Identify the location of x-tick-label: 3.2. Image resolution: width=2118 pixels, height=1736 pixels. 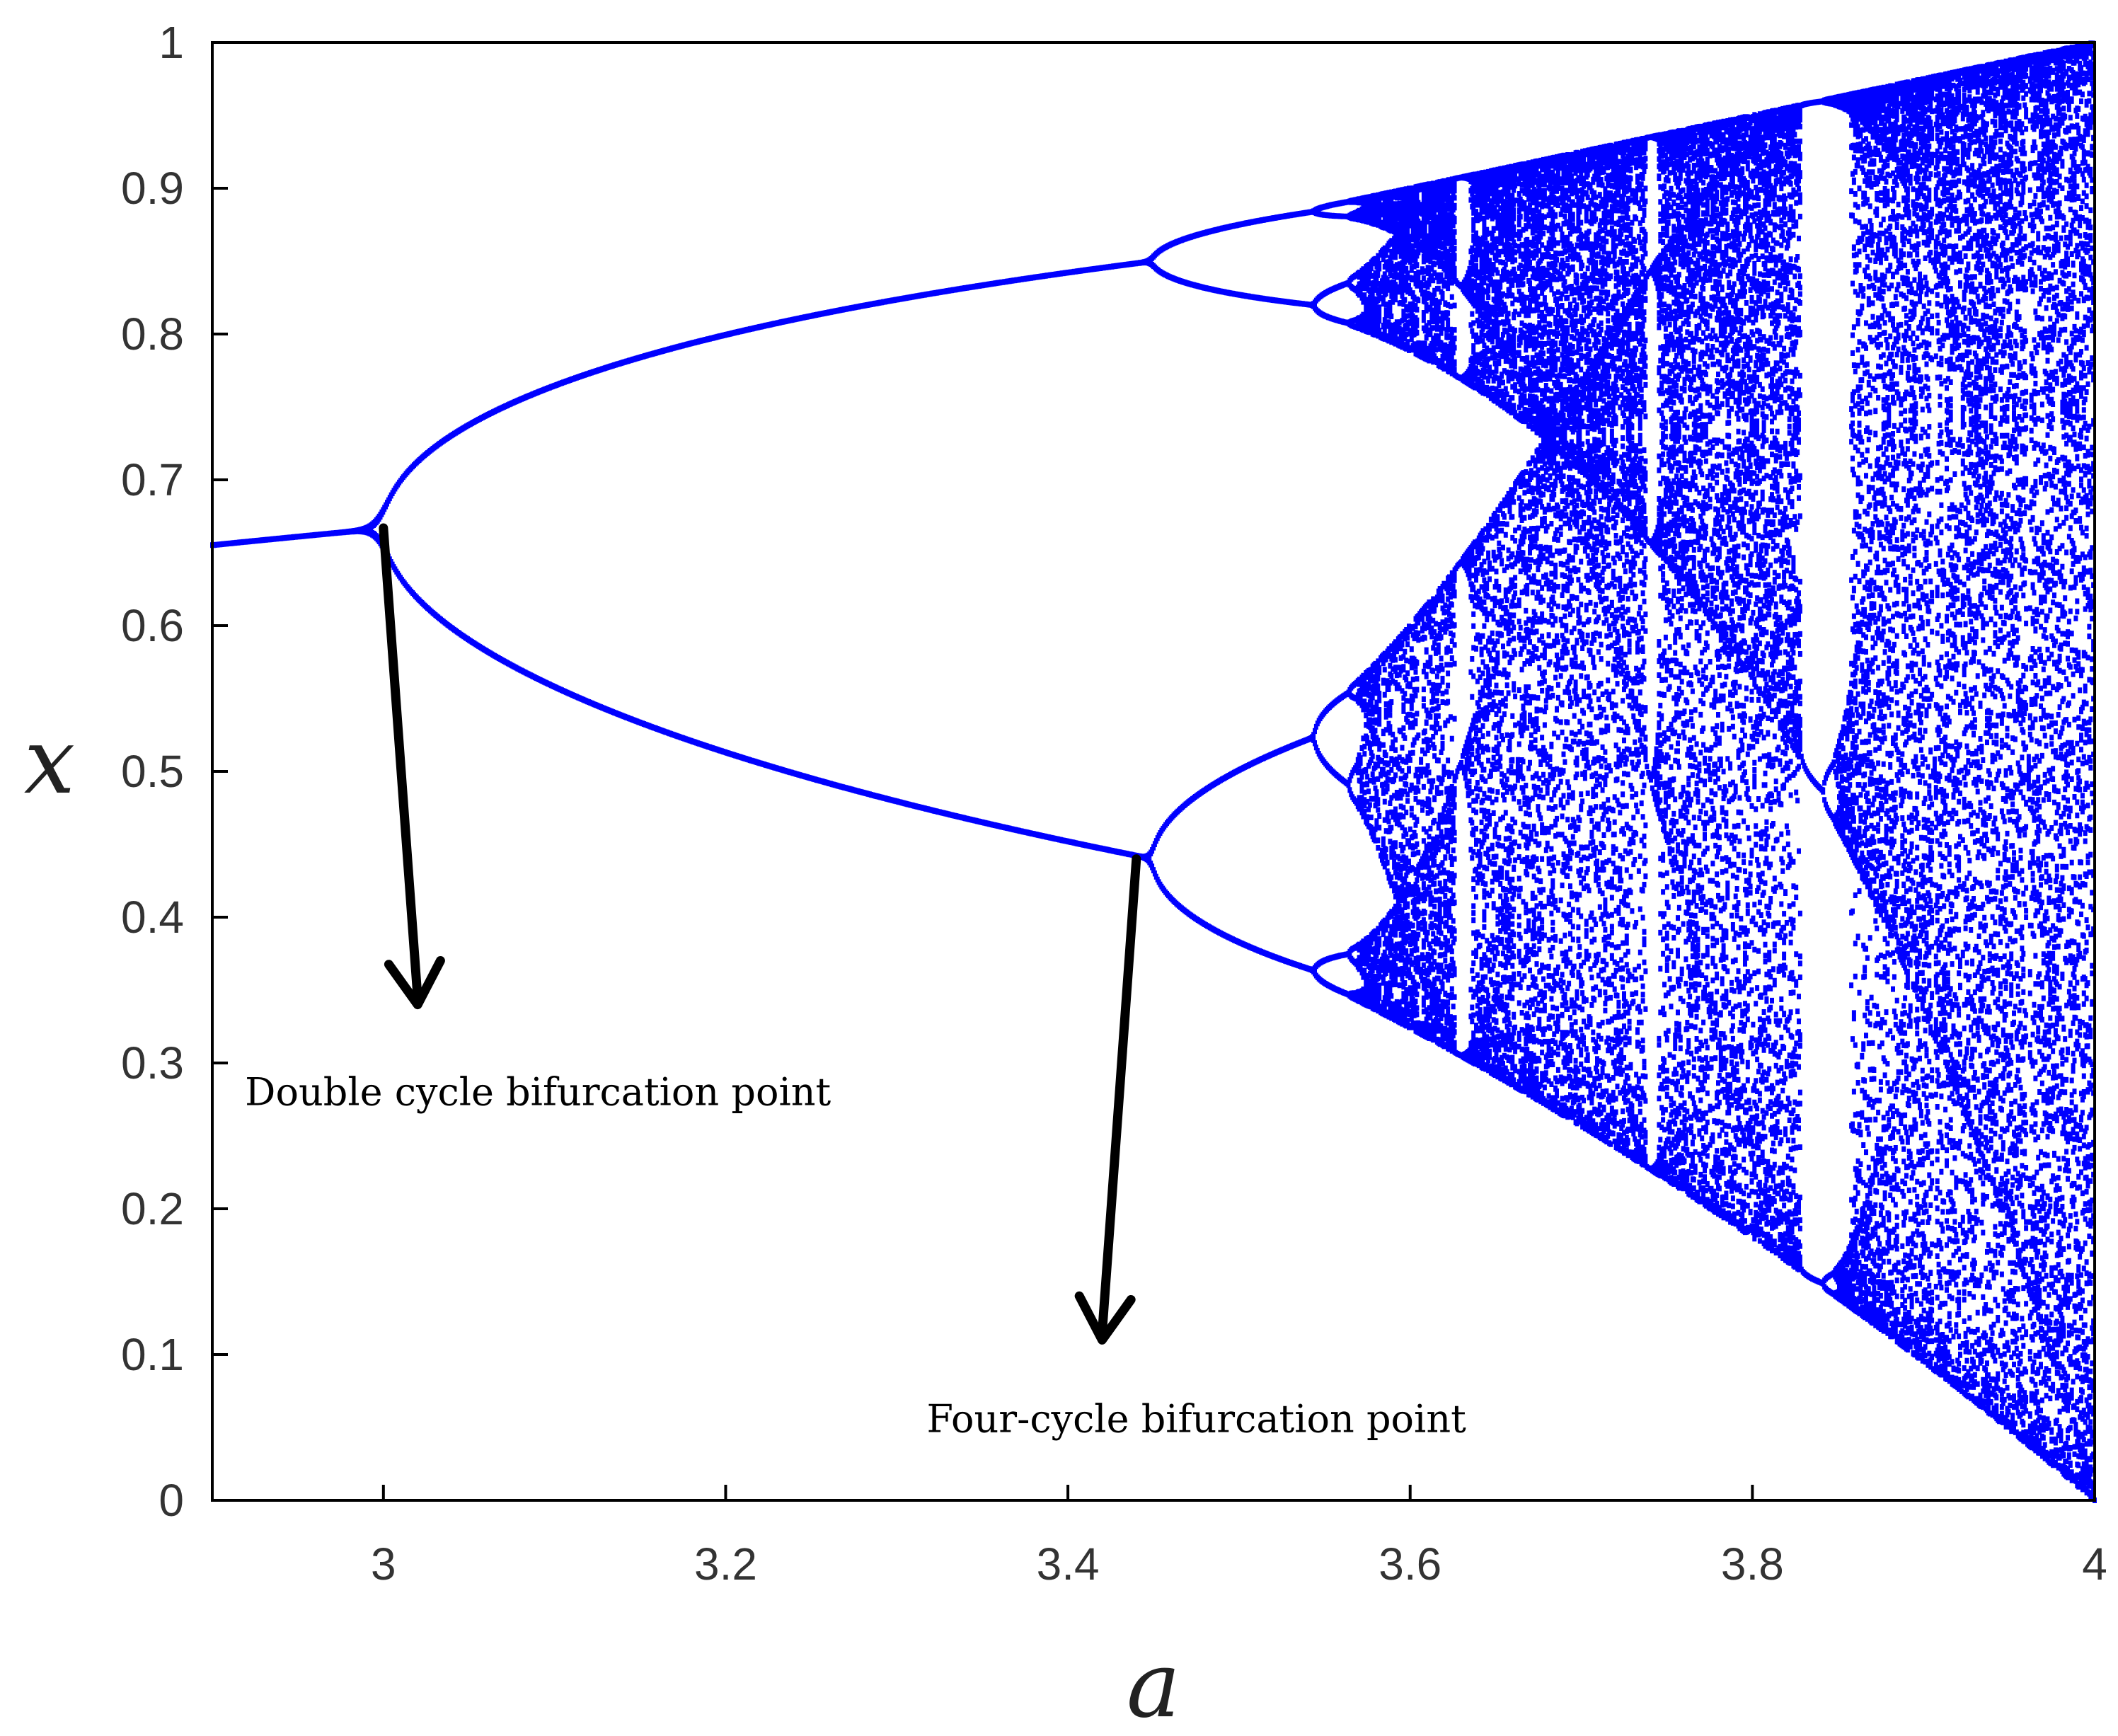
(725, 1565).